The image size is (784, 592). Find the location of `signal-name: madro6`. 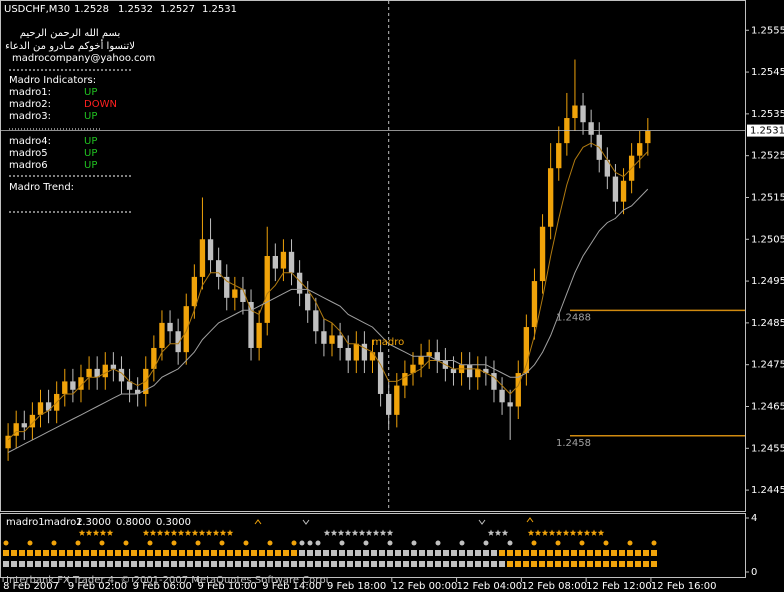

signal-name: madro6 is located at coordinates (28, 165).